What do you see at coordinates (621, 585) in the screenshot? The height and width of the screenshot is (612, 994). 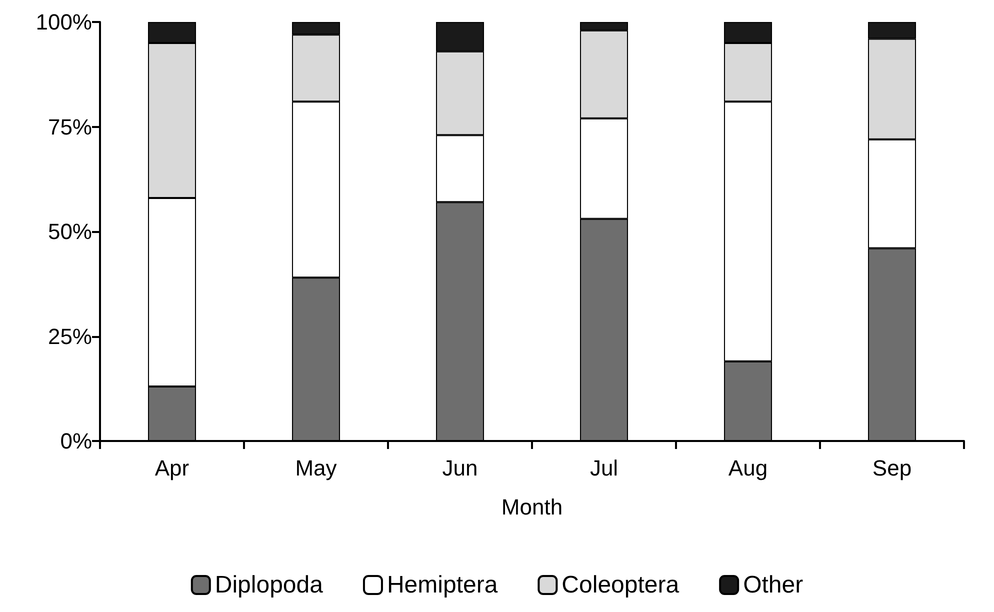 I see `legend-label: Coleoptera` at bounding box center [621, 585].